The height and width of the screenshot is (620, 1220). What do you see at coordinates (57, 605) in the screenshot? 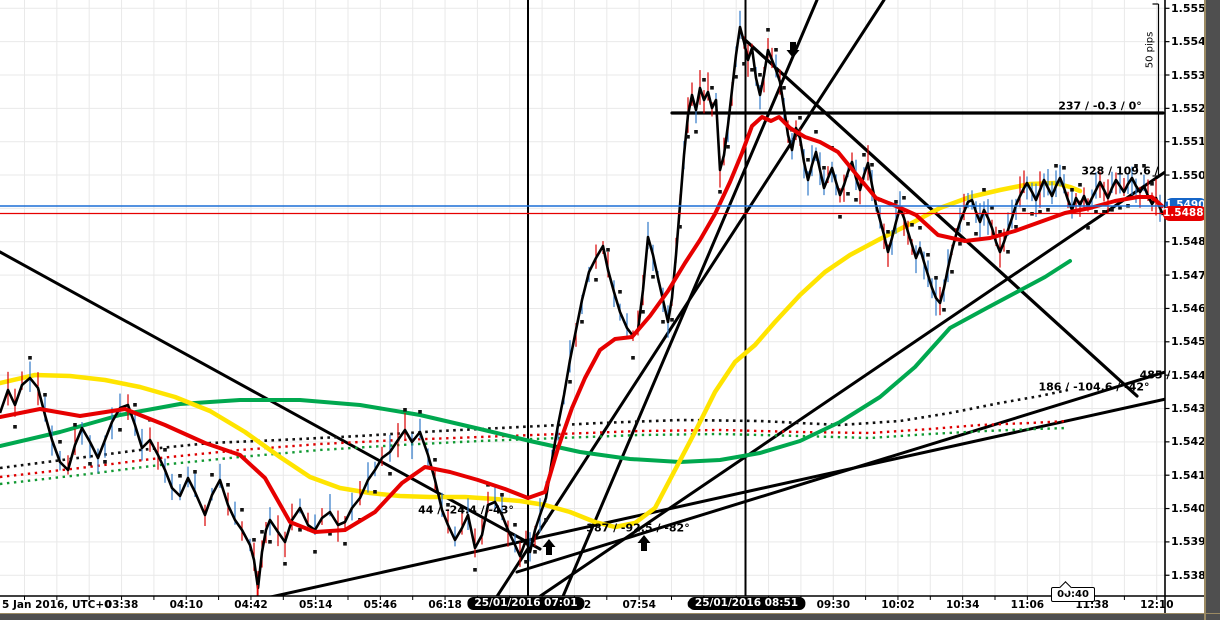
I see `chart-date-utc-label: 5 Jan 2016, UTC+0` at bounding box center [57, 605].